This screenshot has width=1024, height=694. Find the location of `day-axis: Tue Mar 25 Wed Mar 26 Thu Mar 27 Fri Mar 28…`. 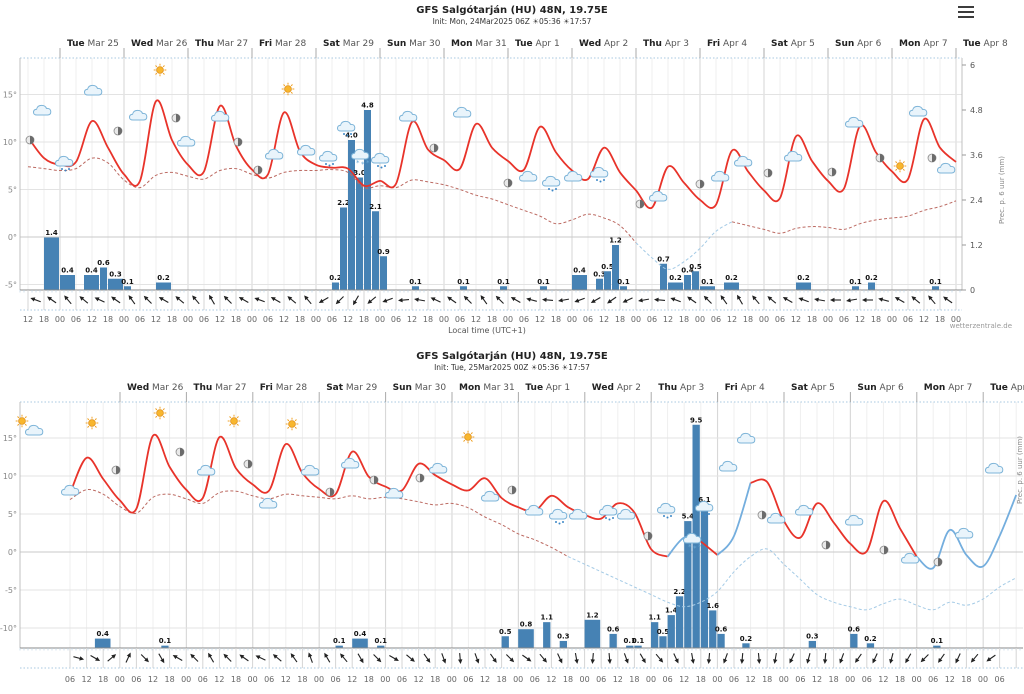

day-axis: Tue Mar 25 Wed Mar 26 Thu Mar 27 Fri Mar 28… is located at coordinates (533, 48).